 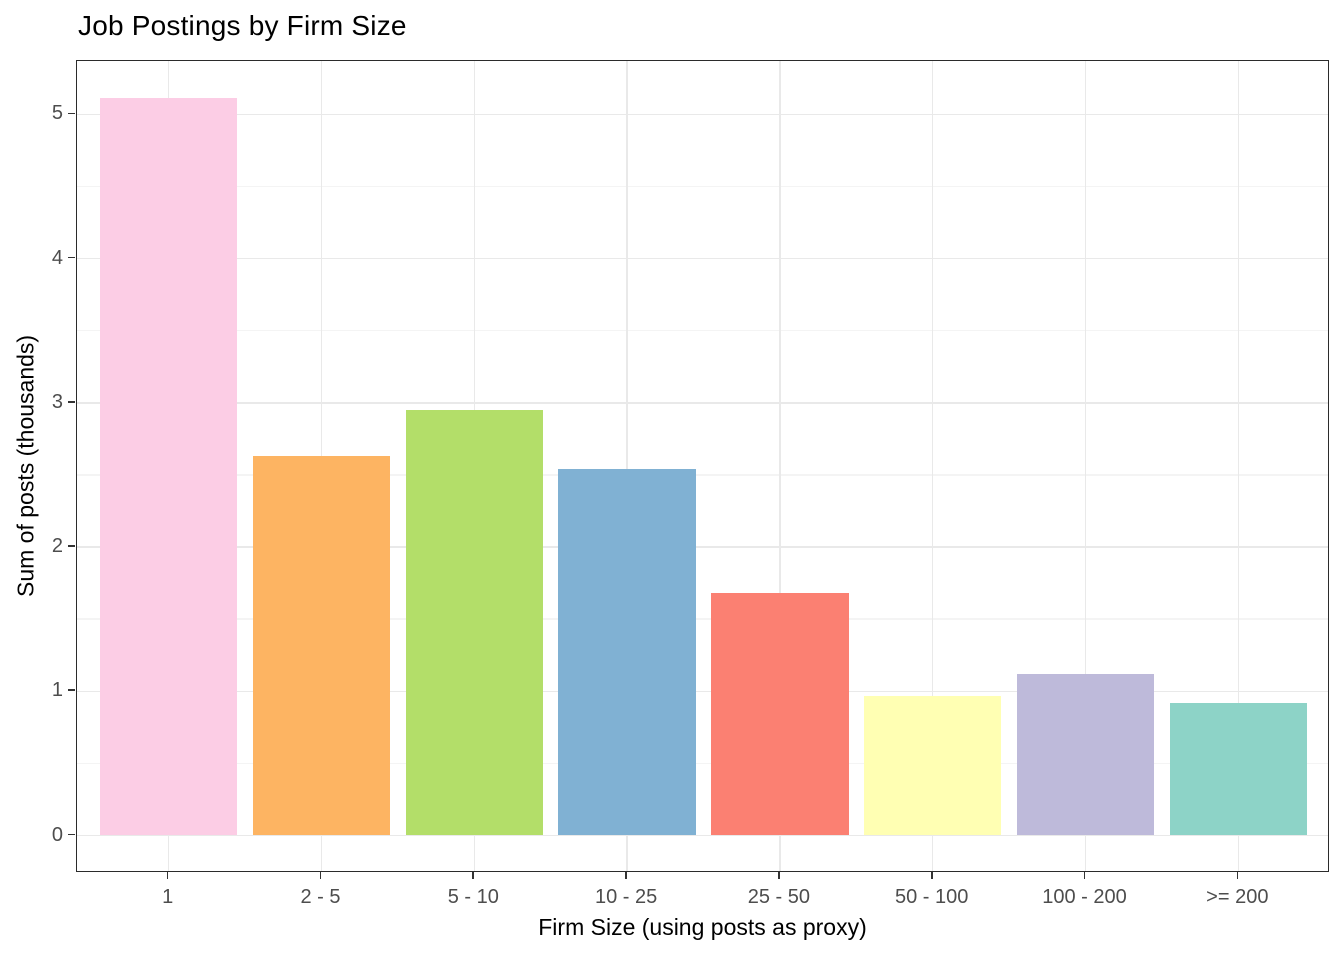 What do you see at coordinates (168, 897) in the screenshot?
I see `x-tick-label: 1` at bounding box center [168, 897].